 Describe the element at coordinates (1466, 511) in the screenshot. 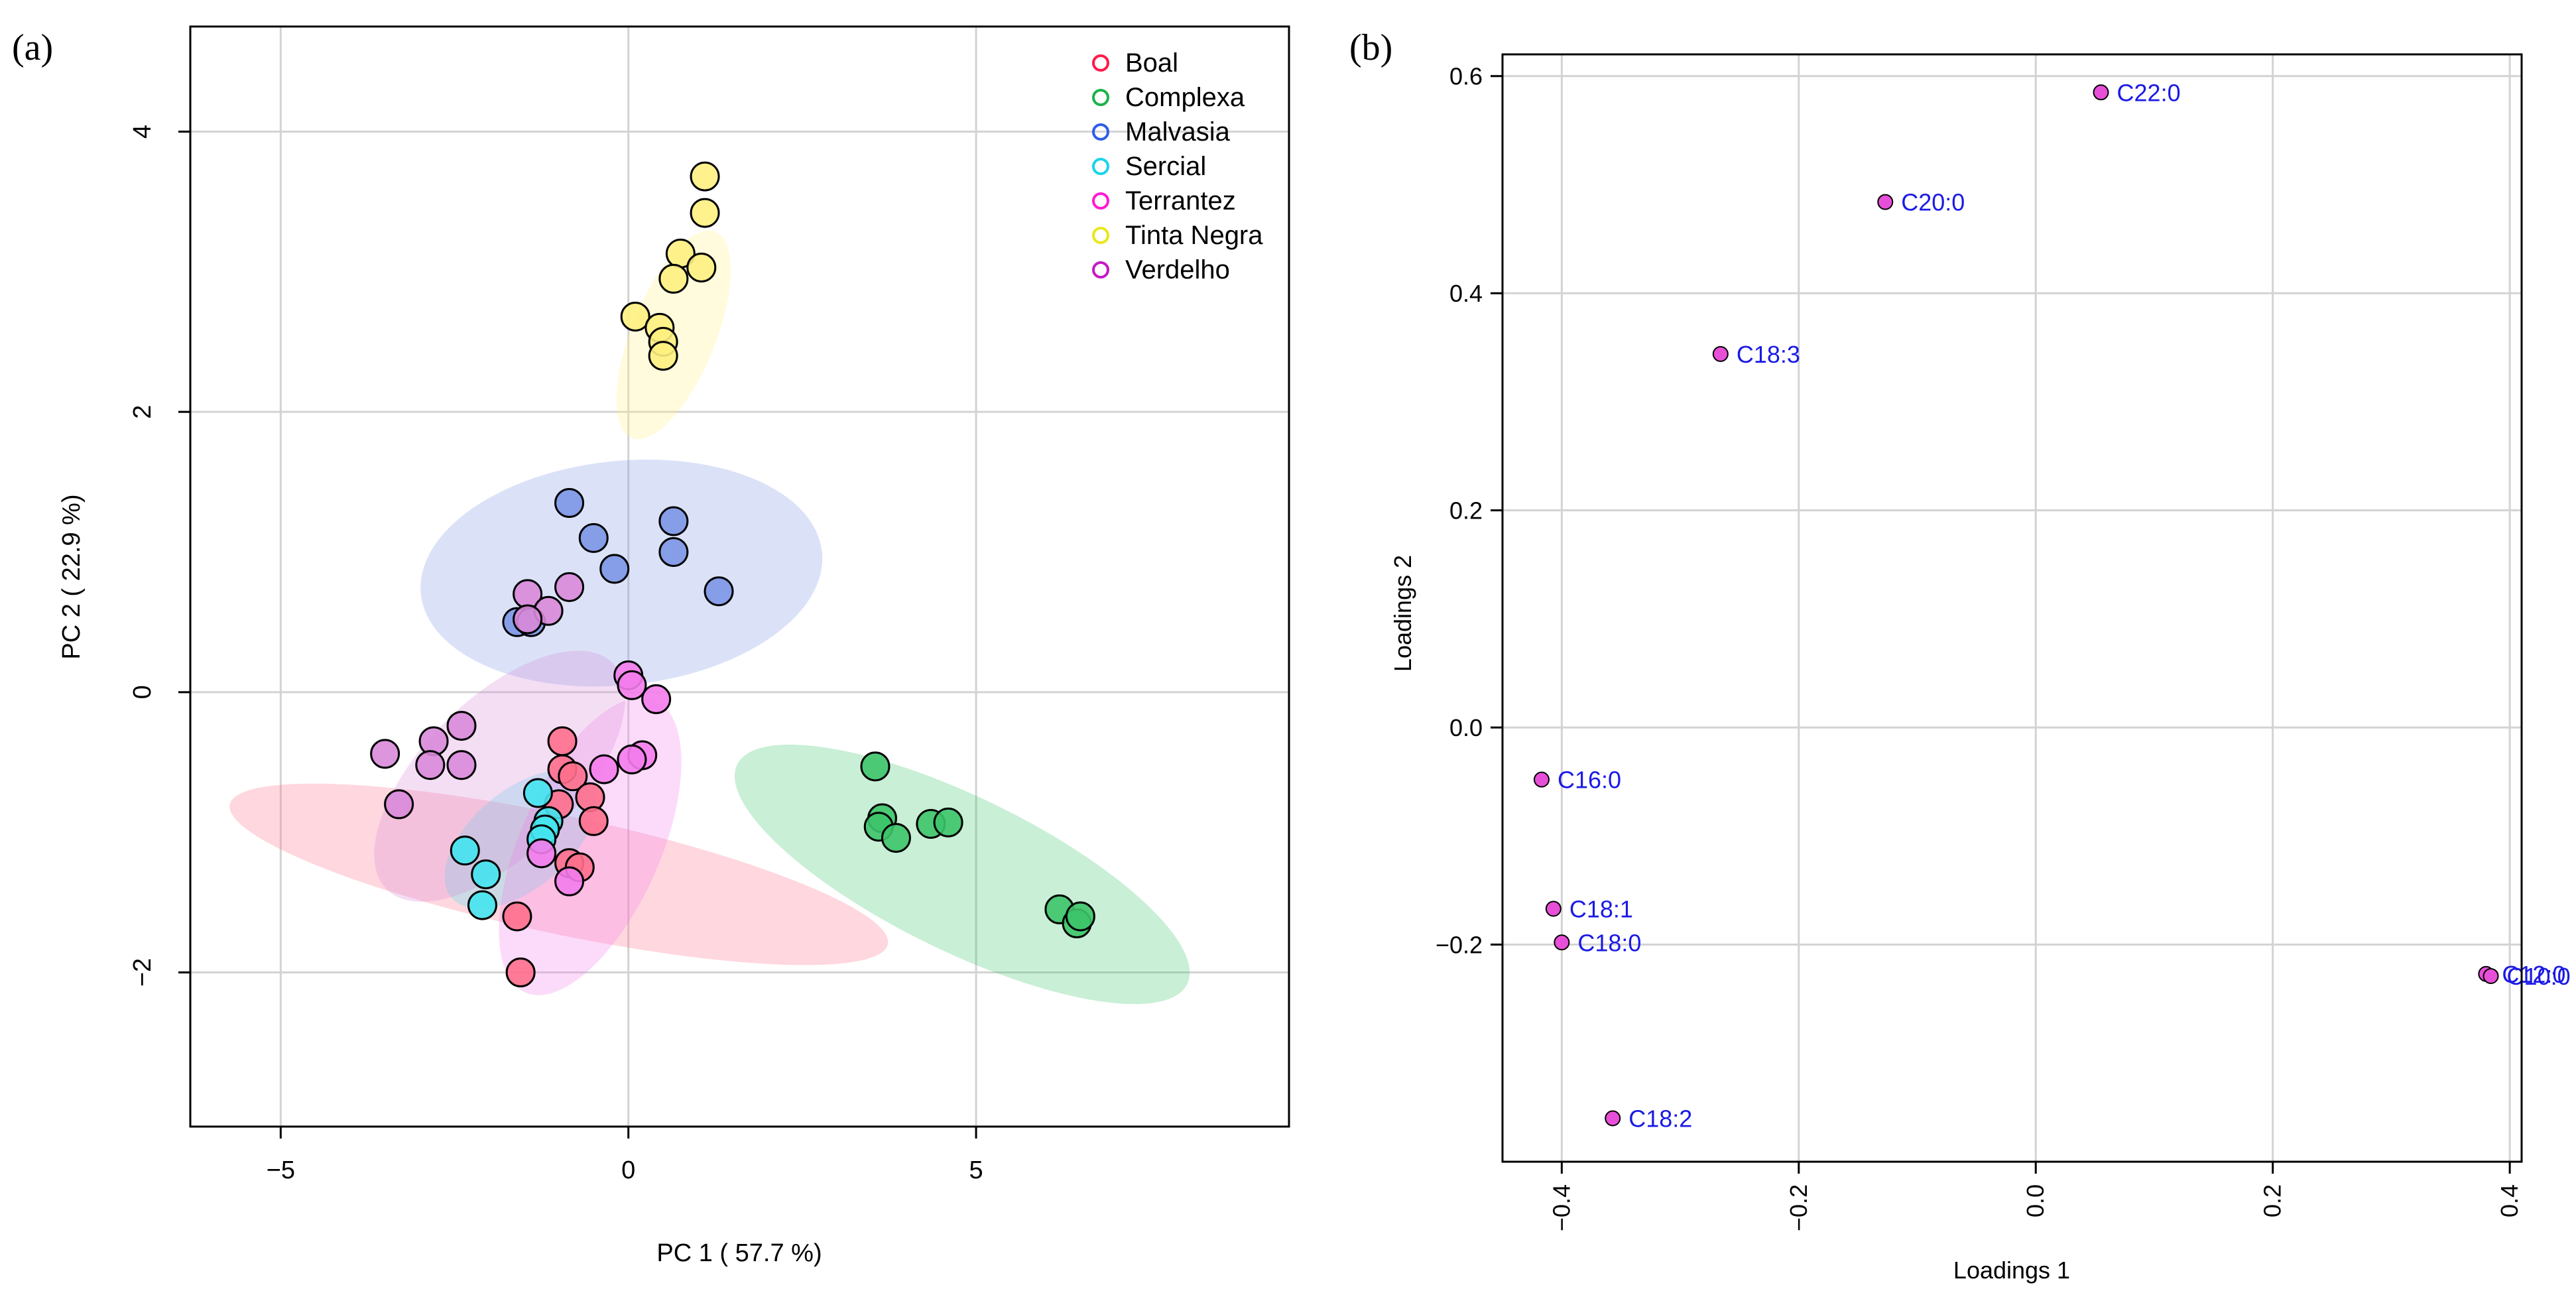

I see `panel-b-y-tick-label: 0.2` at that location.